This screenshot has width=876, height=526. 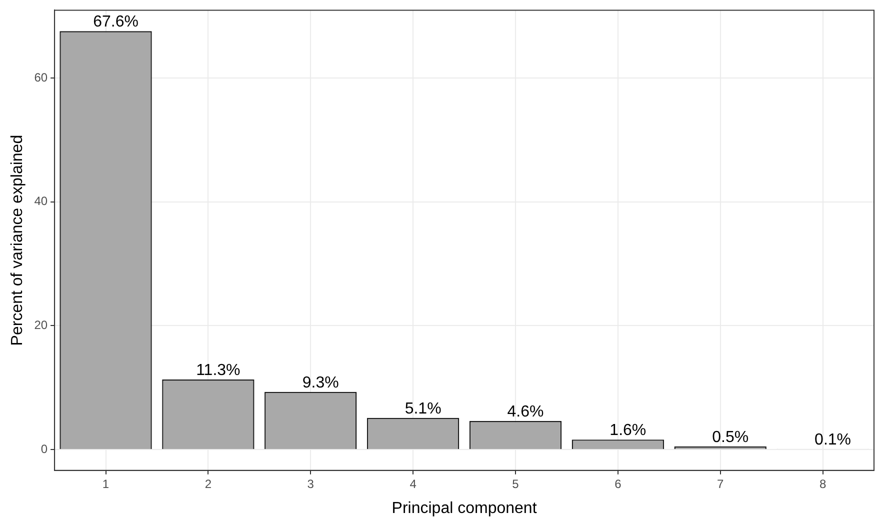 I want to click on data-label: 4.6%, so click(x=525, y=411).